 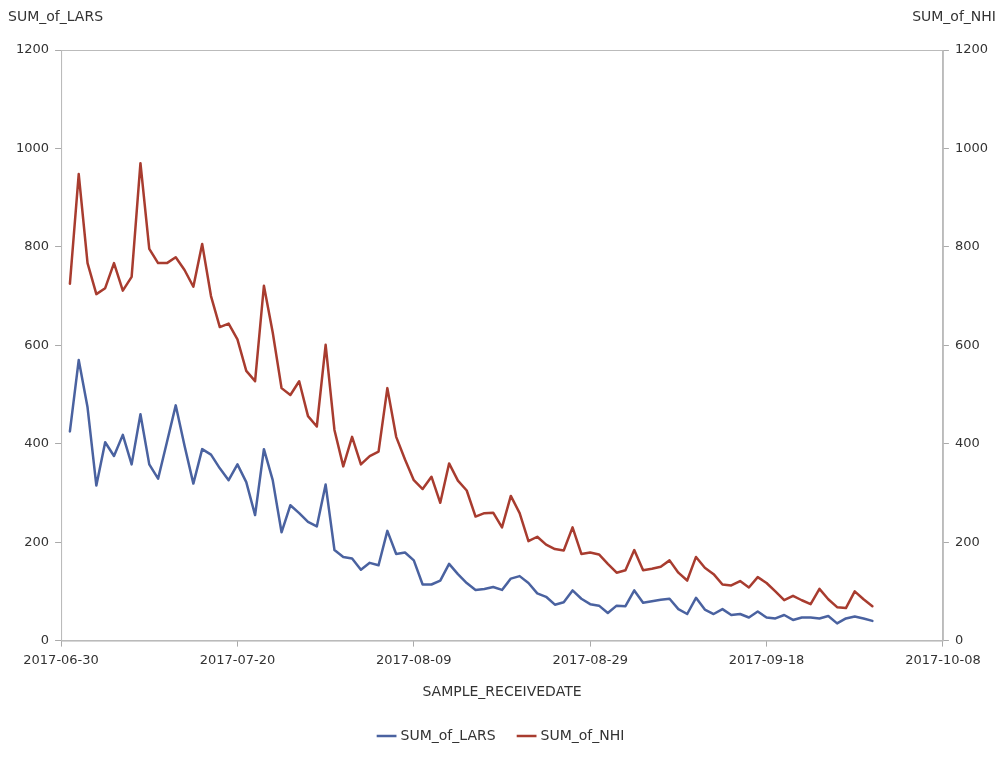 What do you see at coordinates (943, 659) in the screenshot?
I see `x-tick-label: 2017-10-08` at bounding box center [943, 659].